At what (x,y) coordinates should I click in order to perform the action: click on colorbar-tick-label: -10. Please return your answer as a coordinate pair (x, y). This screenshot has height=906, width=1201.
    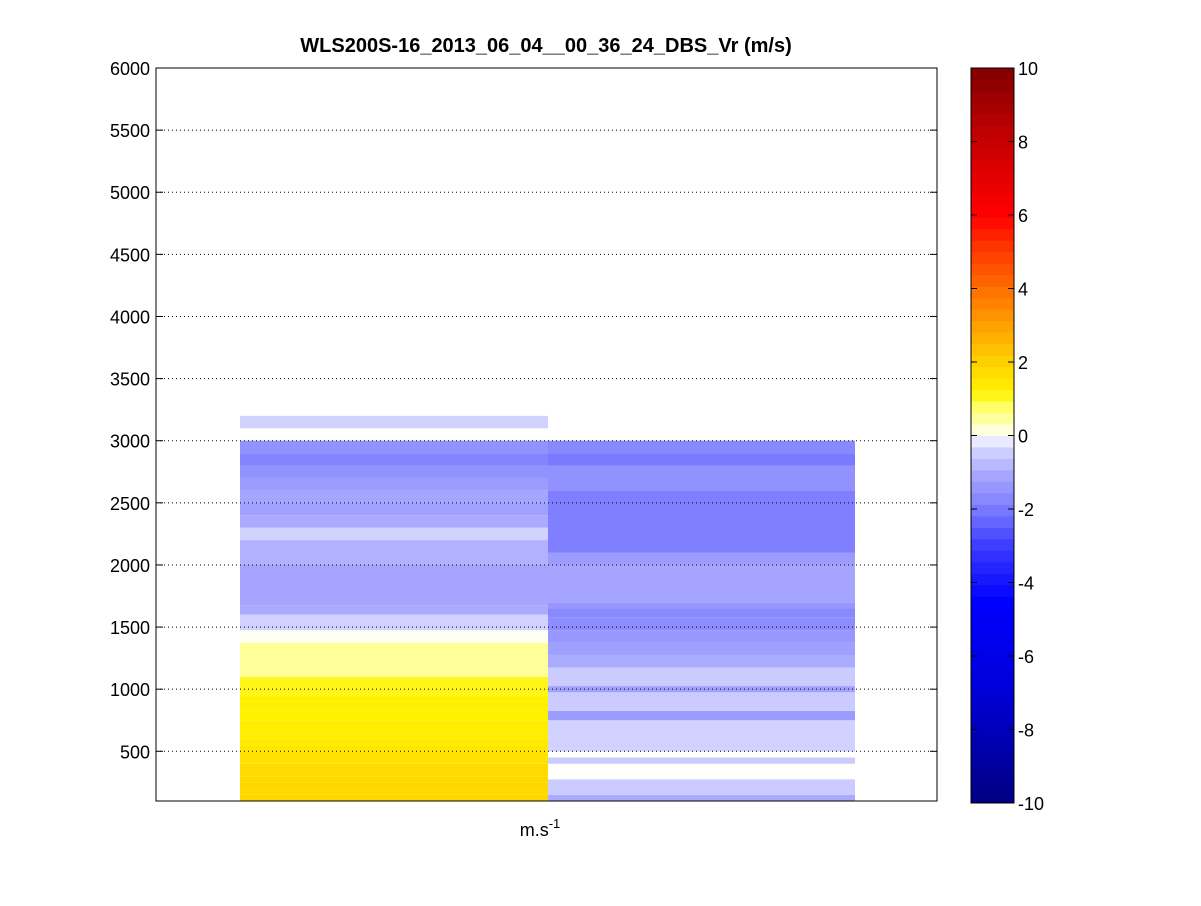
    Looking at the image, I should click on (1031, 804).